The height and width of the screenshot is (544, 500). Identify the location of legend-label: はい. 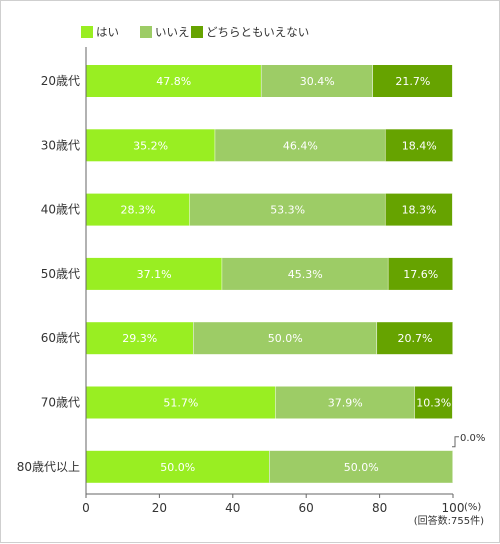
(107, 32).